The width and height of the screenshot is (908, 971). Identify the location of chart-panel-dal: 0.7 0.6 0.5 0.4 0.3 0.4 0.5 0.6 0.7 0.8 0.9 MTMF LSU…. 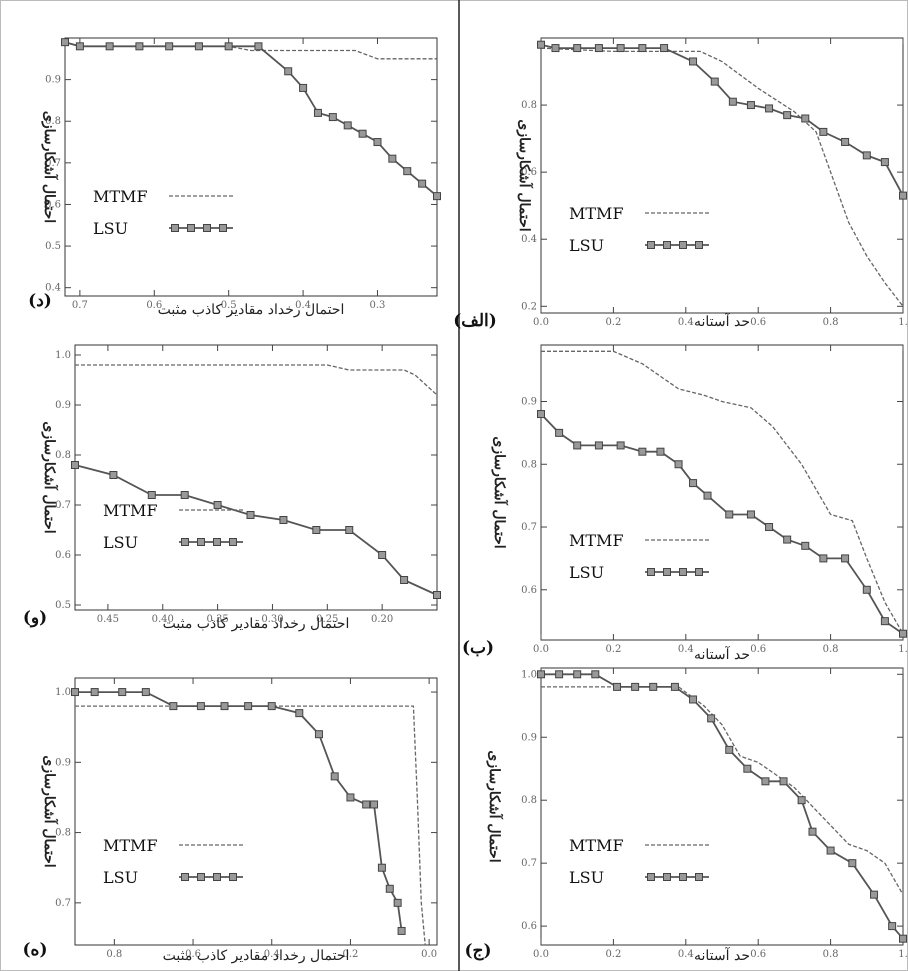
(234, 177).